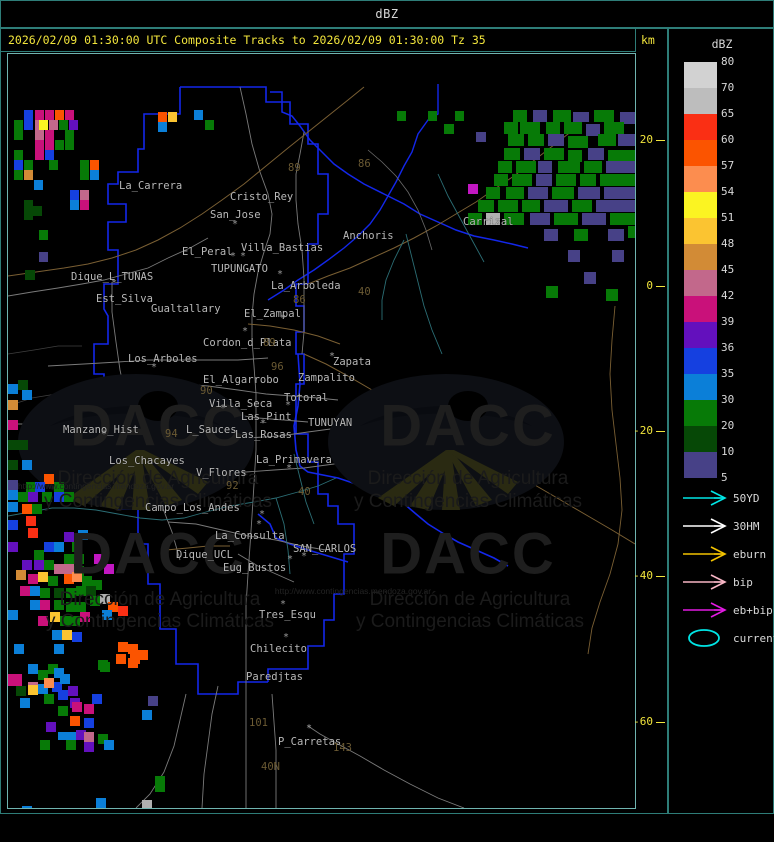 This screenshot has width=774, height=842. I want to click on colorbar-tick-label: 51, so click(728, 217).